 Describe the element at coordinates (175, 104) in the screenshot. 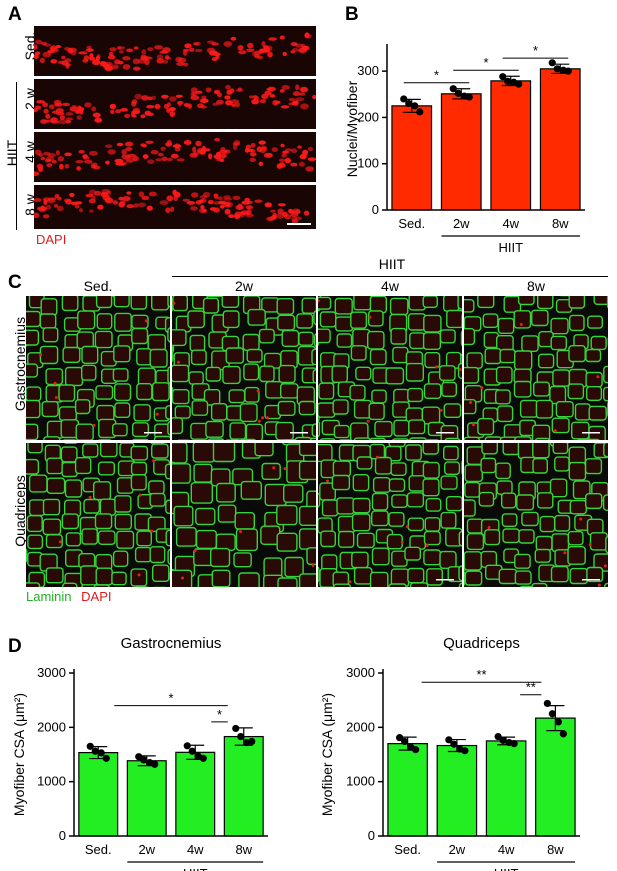

I see `dapi-image-2w` at that location.